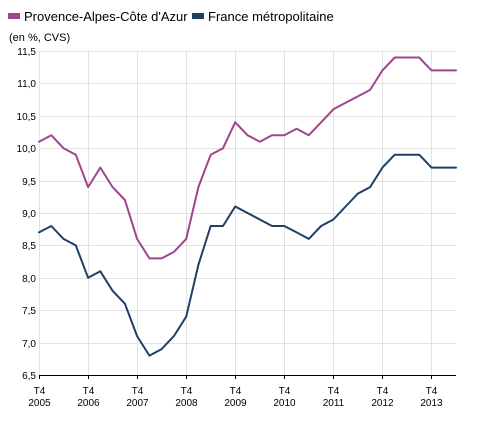  Describe the element at coordinates (39, 38) in the screenshot. I see `y-axis-unit-label: (en %, CVS)` at that location.